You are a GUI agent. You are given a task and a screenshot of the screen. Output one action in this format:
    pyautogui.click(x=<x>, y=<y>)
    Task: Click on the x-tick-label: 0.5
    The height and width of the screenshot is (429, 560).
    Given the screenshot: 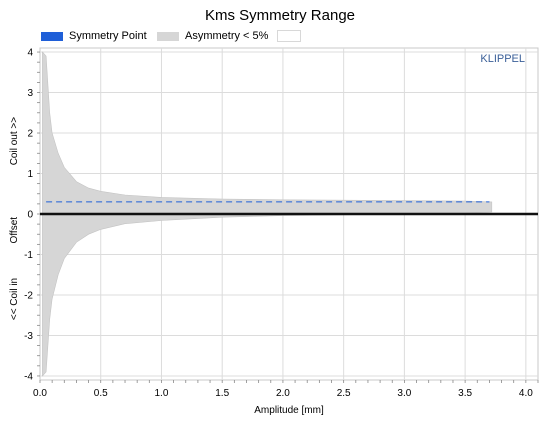 What is the action you would take?
    pyautogui.click(x=101, y=393)
    